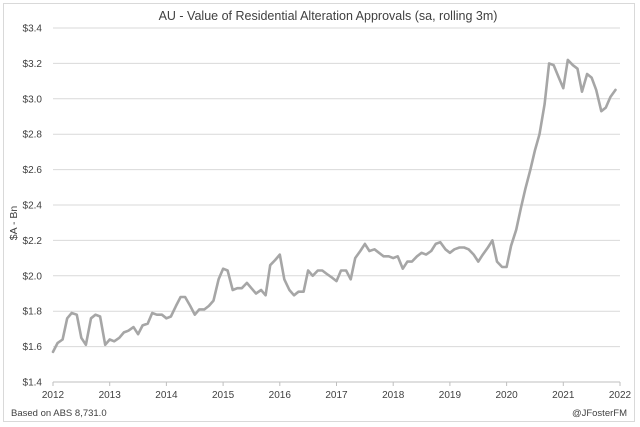 The height and width of the screenshot is (427, 640). Describe the element at coordinates (336, 395) in the screenshot. I see `x-tick-label: 2017` at that location.